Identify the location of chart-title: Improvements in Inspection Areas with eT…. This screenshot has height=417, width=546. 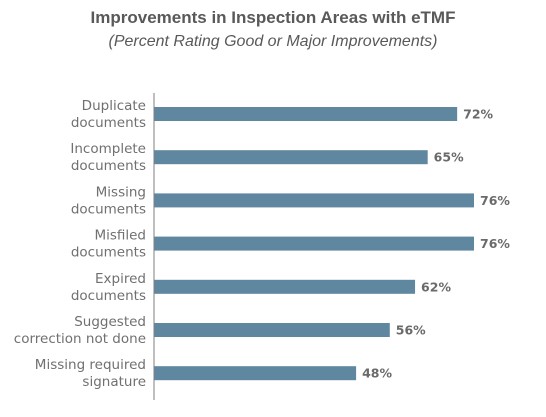
(273, 17).